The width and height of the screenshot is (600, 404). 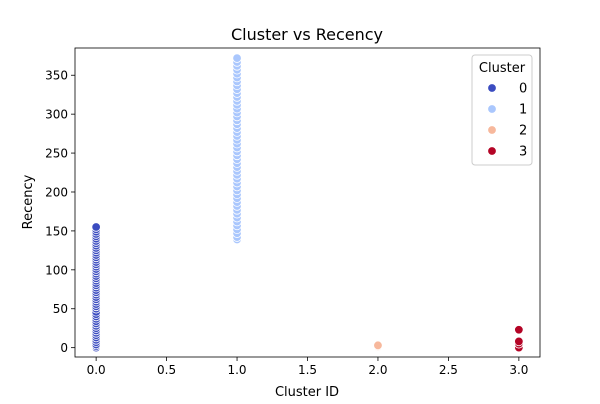 What do you see at coordinates (523, 152) in the screenshot?
I see `legend-label-cluster-3: 3` at bounding box center [523, 152].